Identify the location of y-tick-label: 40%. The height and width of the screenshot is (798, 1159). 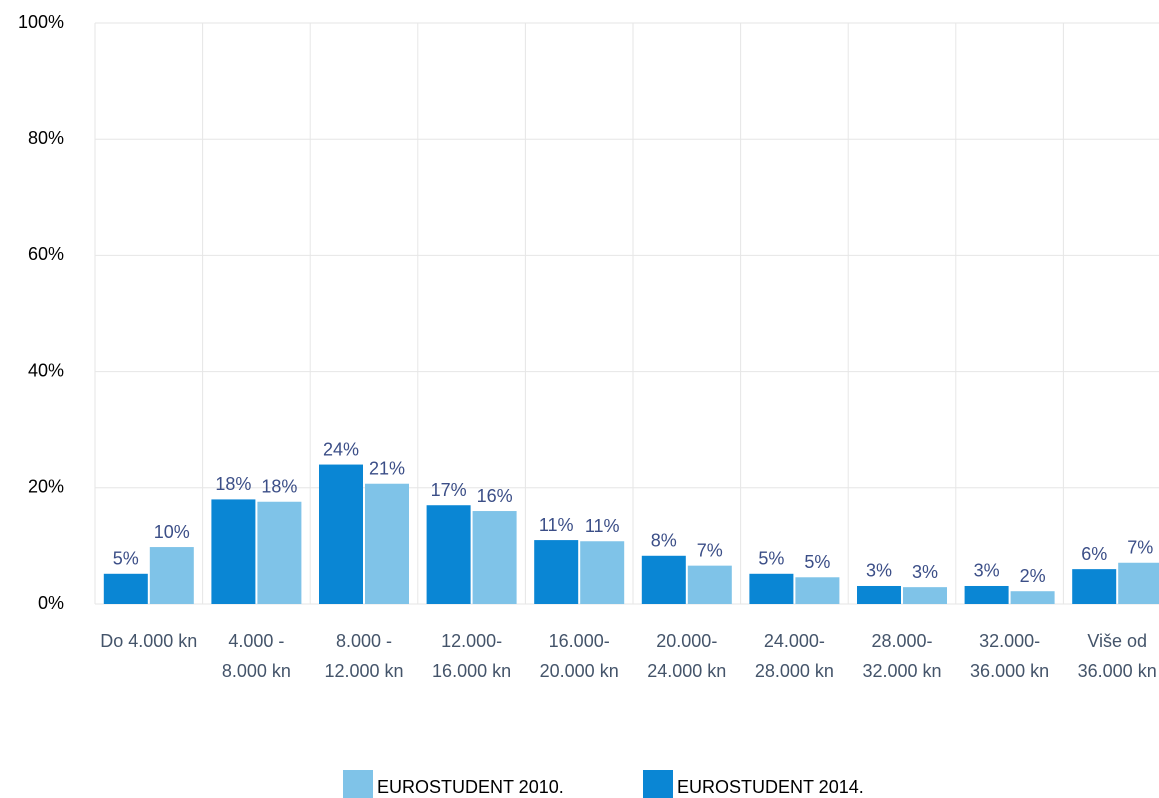
(46, 370).